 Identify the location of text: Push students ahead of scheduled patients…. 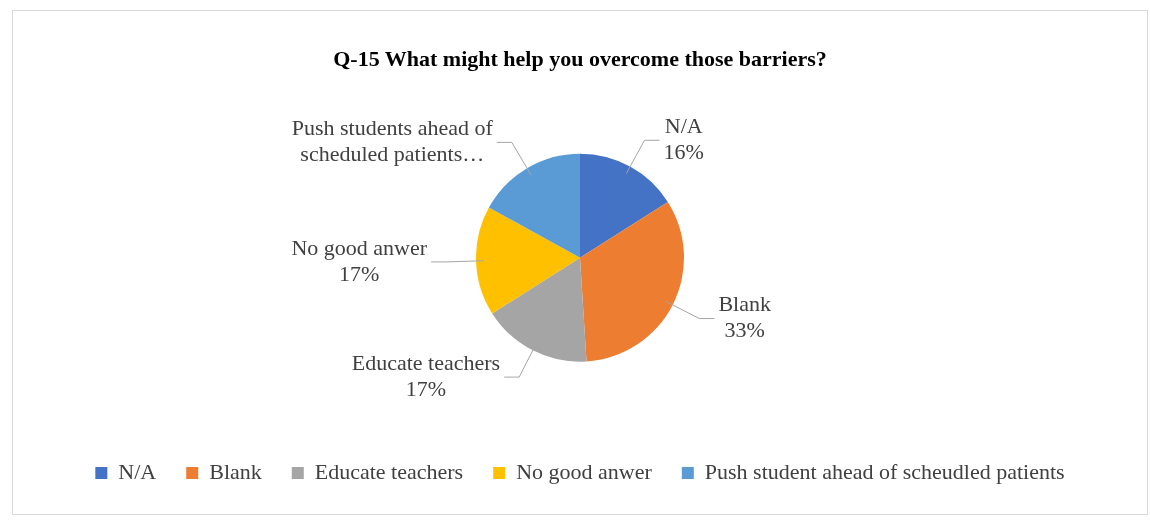
(392, 141).